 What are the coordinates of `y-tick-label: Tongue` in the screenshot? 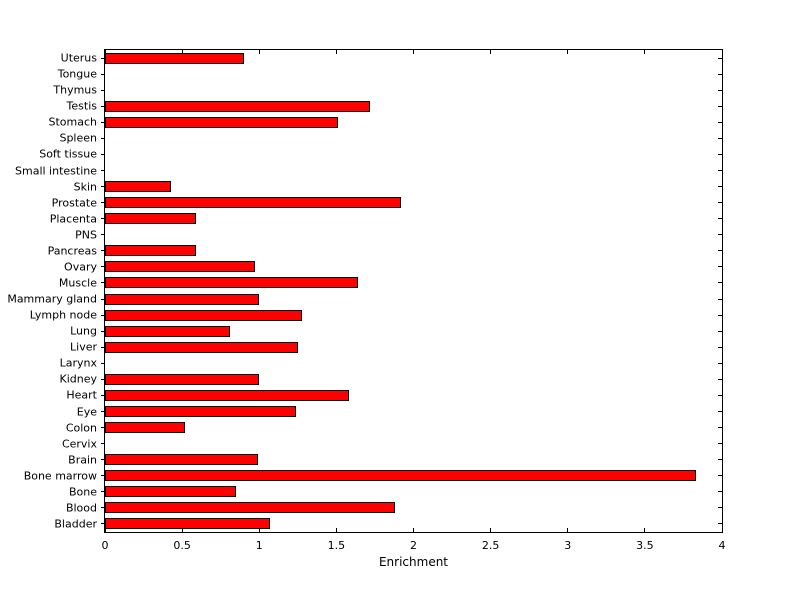 It's located at (77, 74).